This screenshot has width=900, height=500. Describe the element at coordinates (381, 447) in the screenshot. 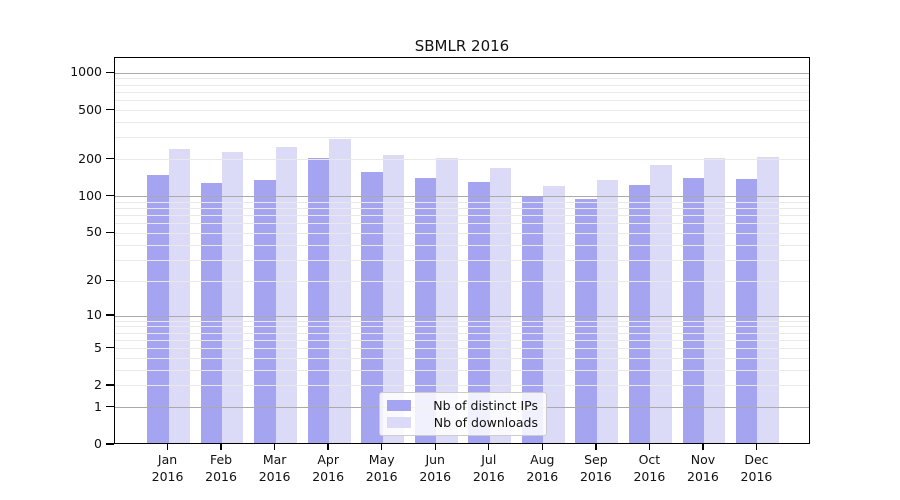

I see `x-tick-may` at that location.